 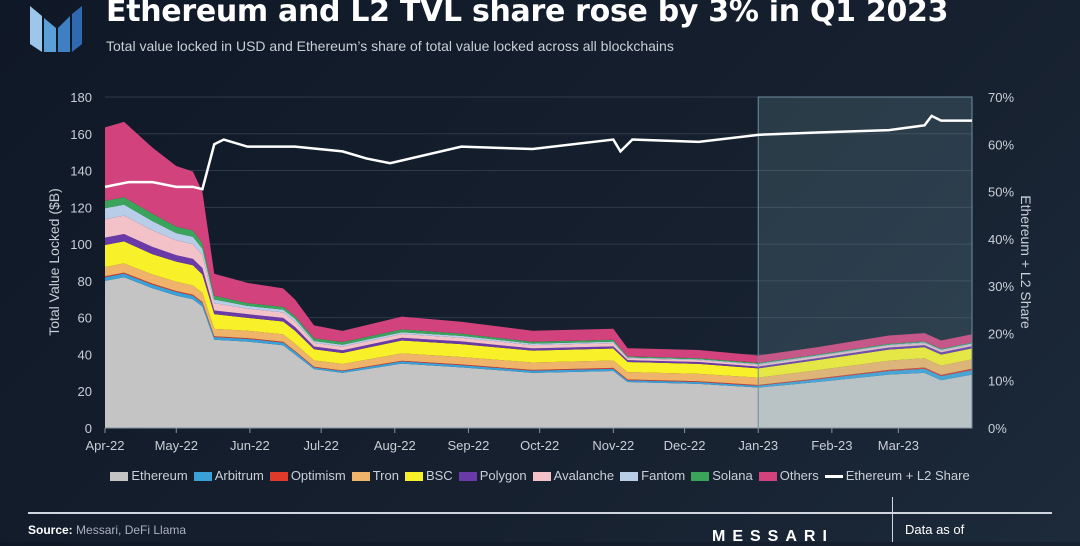 I want to click on legend-item-arbitrum: Arbitrum, so click(x=228, y=475).